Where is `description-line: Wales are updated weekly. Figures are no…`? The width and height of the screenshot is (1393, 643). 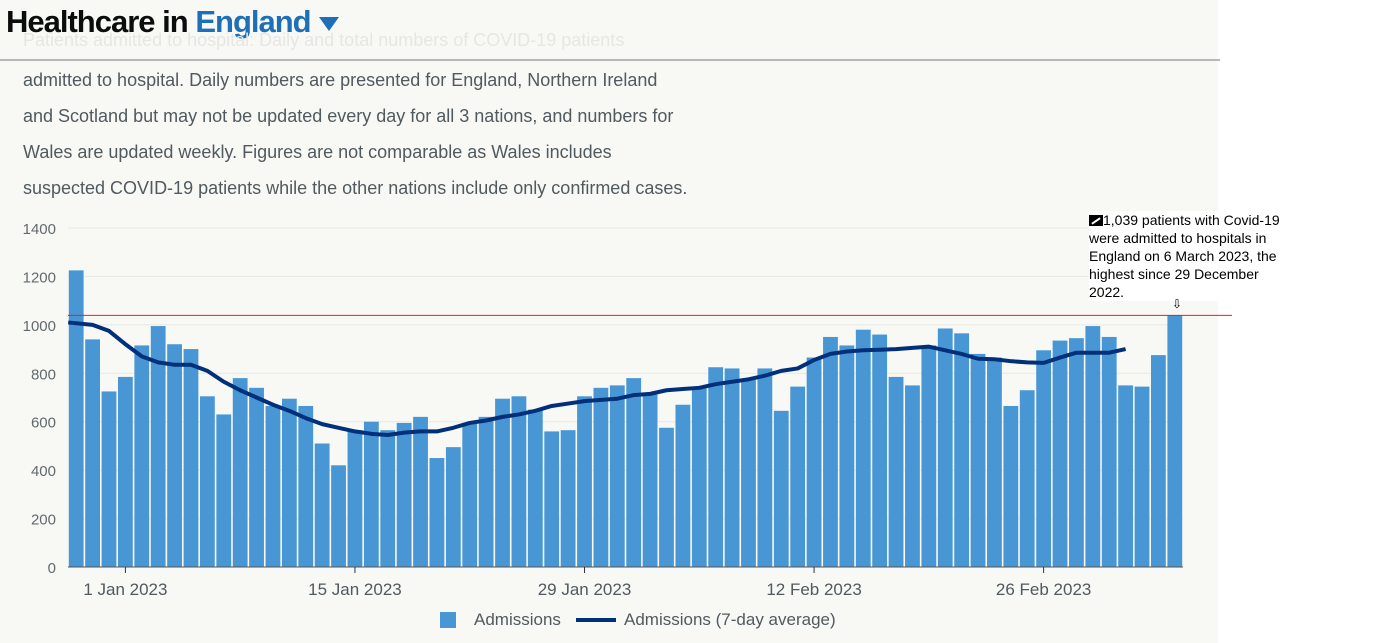 description-line: Wales are updated weekly. Figures are no… is located at coordinates (317, 152).